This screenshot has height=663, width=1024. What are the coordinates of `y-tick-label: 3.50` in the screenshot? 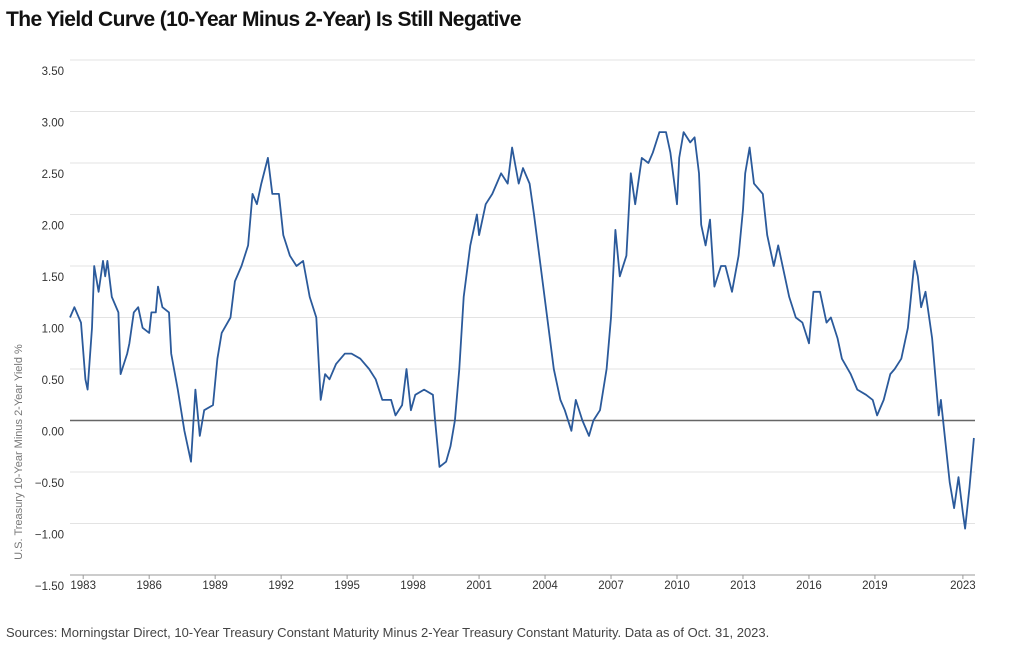 It's located at (53, 72).